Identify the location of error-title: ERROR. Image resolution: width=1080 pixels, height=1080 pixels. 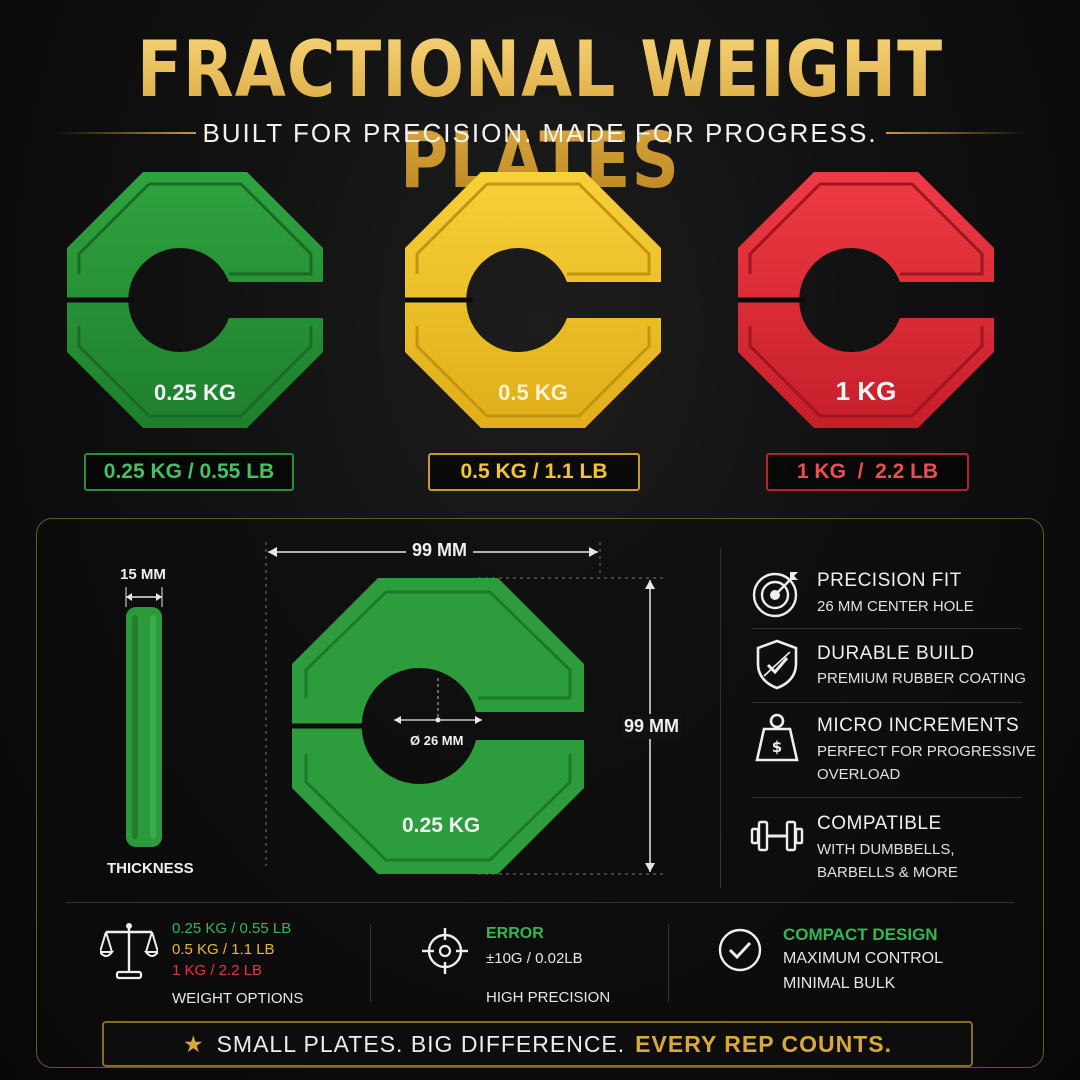
(515, 933).